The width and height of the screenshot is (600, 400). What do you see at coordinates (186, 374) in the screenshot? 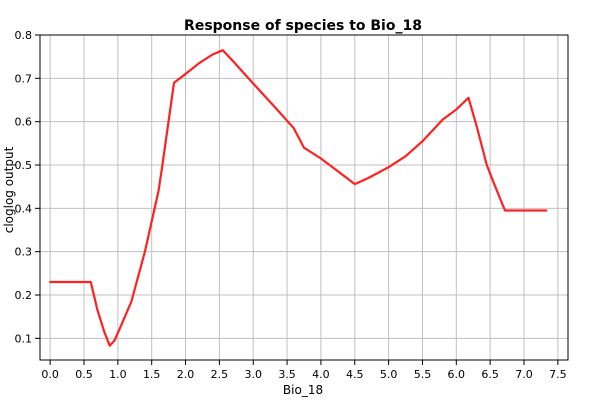
I see `x-tick-label: 2.0` at bounding box center [186, 374].